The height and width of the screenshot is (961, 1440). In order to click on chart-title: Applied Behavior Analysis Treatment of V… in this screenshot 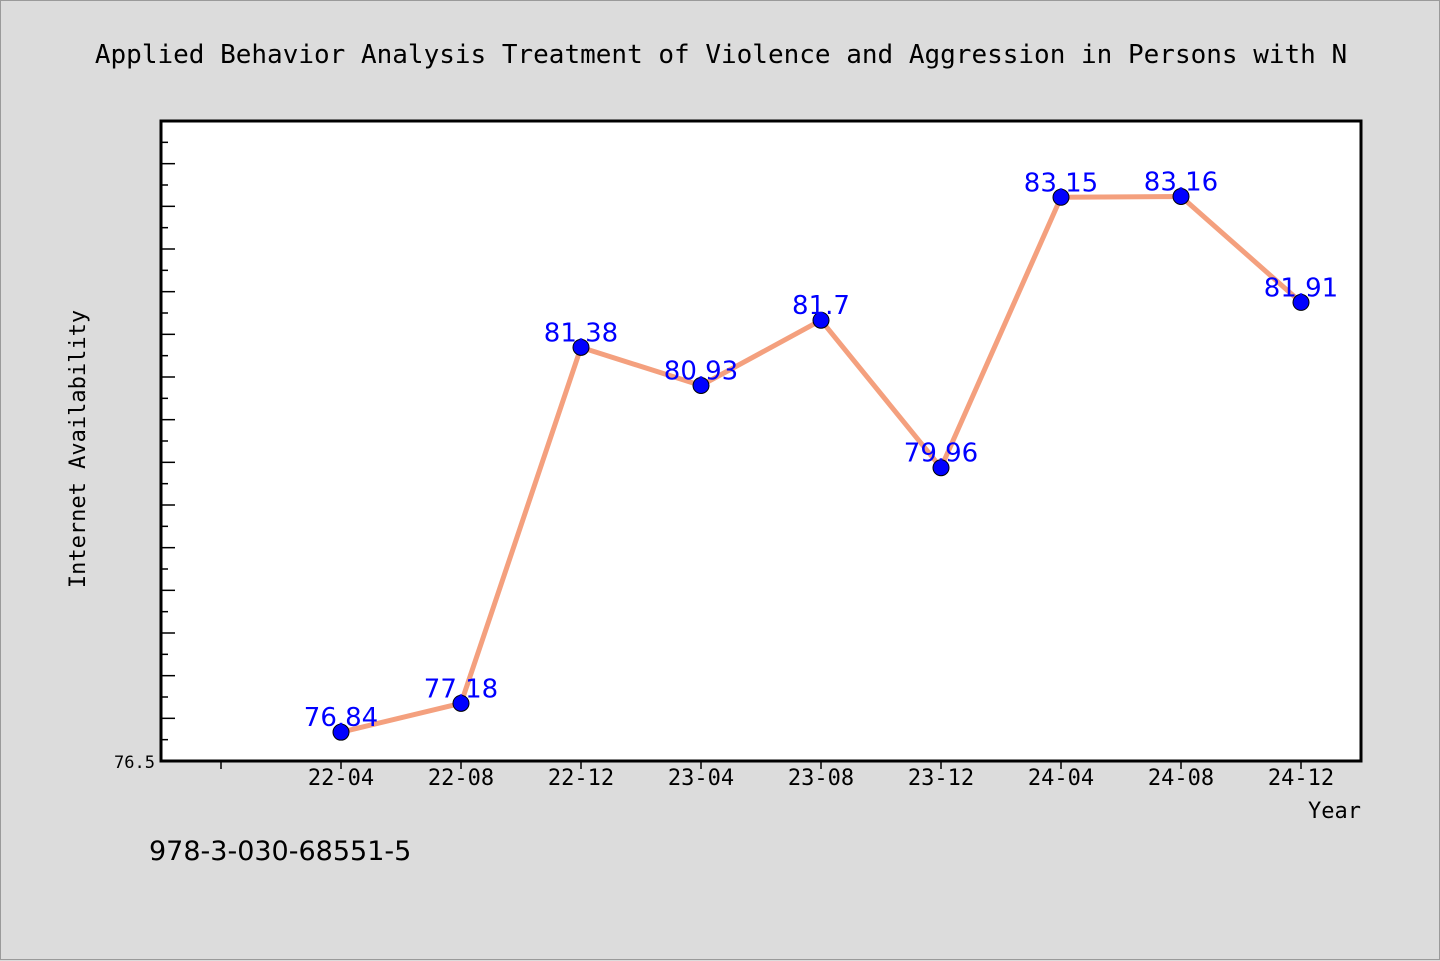, I will do `click(721, 55)`.